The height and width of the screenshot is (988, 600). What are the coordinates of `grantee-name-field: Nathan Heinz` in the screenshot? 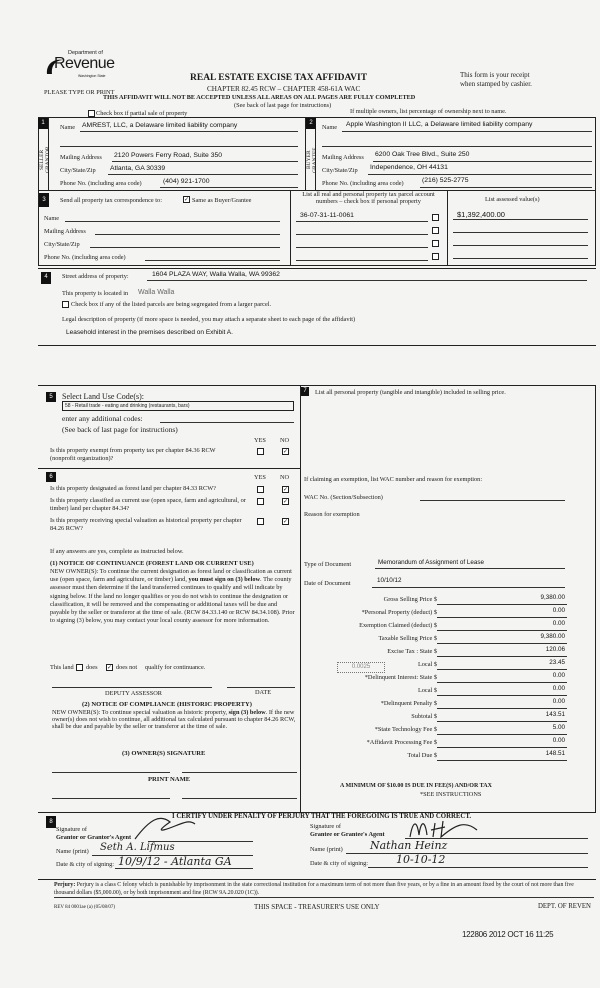 It's located at (409, 845).